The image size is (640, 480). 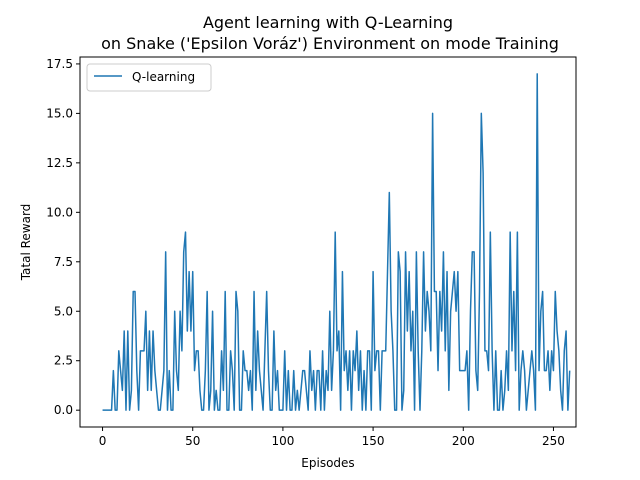 I want to click on legend-box, so click(x=149, y=77).